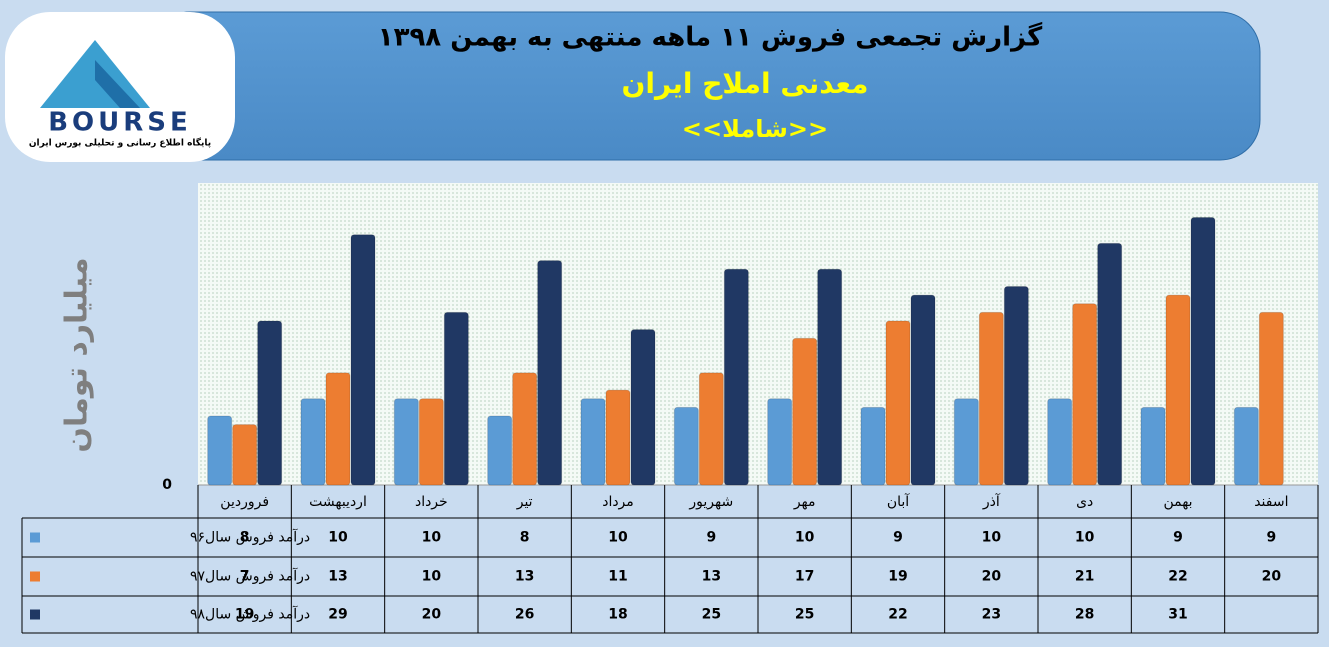  I want to click on legend-label: درآمد فروش سال۹۶, so click(250, 537).